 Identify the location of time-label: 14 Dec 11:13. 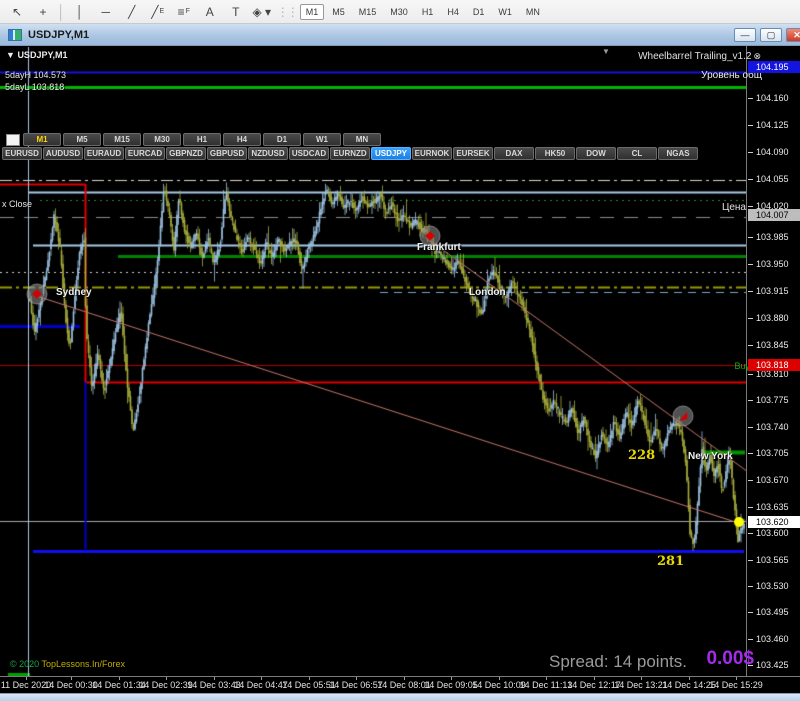
(546, 685).